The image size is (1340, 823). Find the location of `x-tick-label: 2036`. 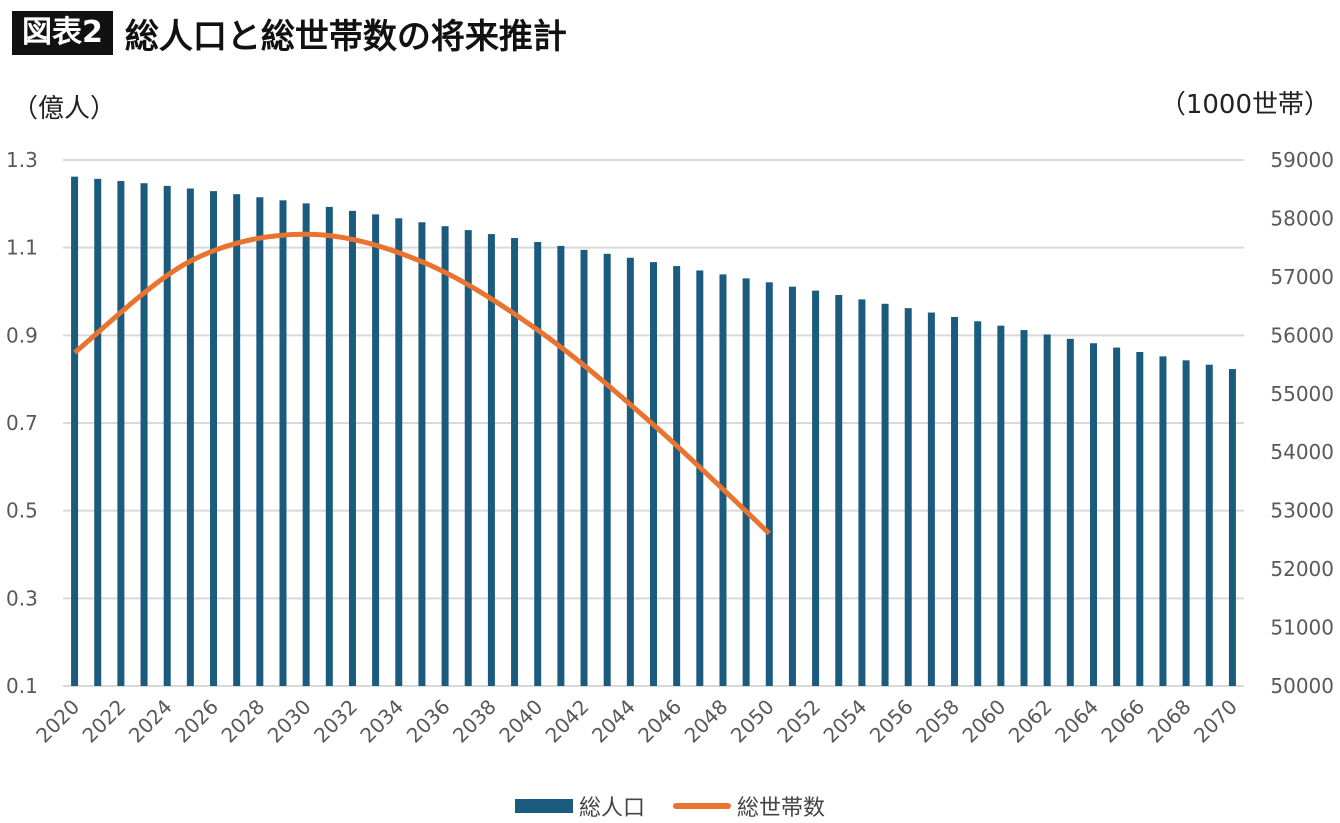

x-tick-label: 2036 is located at coordinates (428, 721).